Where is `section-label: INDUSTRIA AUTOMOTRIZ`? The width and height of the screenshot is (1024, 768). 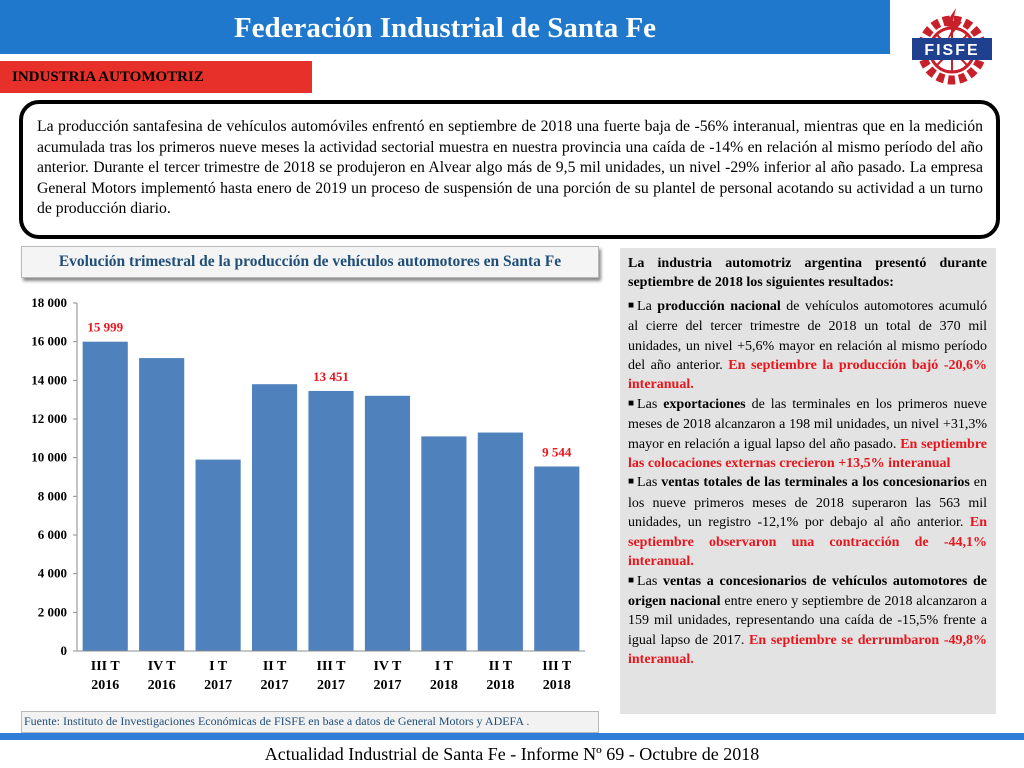
section-label: INDUSTRIA AUTOMOTRIZ is located at coordinates (108, 77).